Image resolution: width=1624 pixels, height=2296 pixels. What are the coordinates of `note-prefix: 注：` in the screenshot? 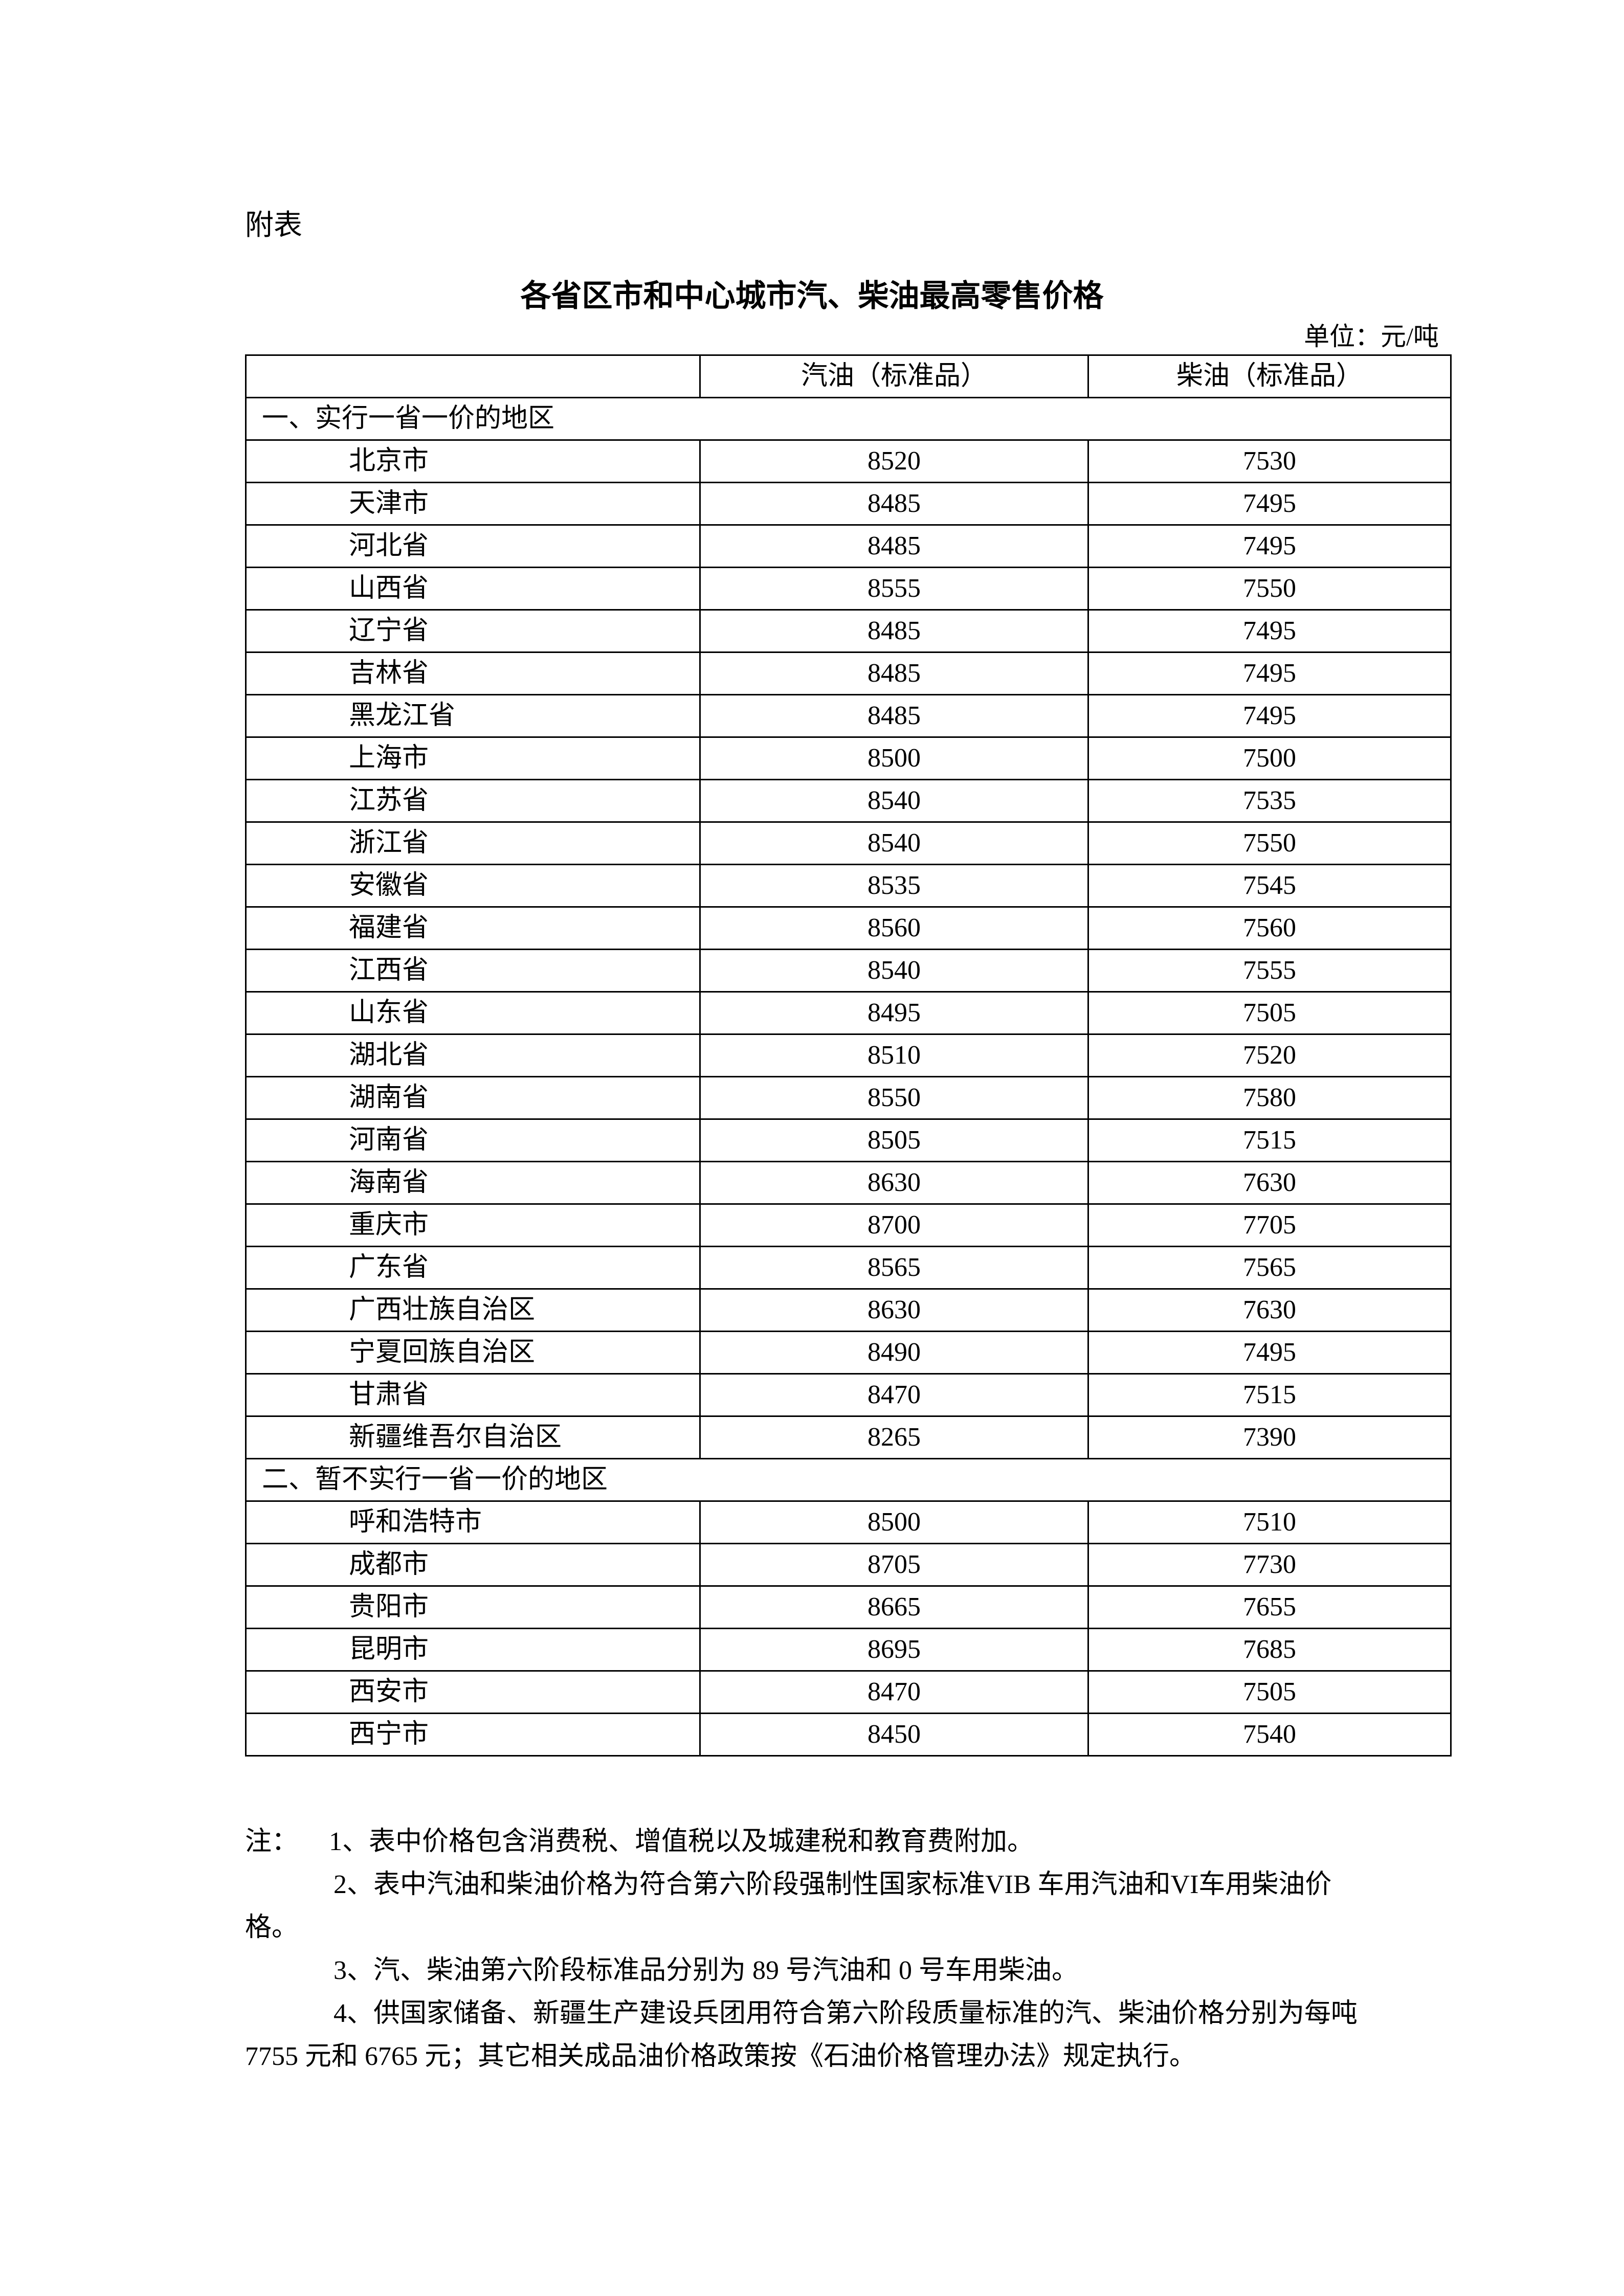 It's located at (272, 1842).